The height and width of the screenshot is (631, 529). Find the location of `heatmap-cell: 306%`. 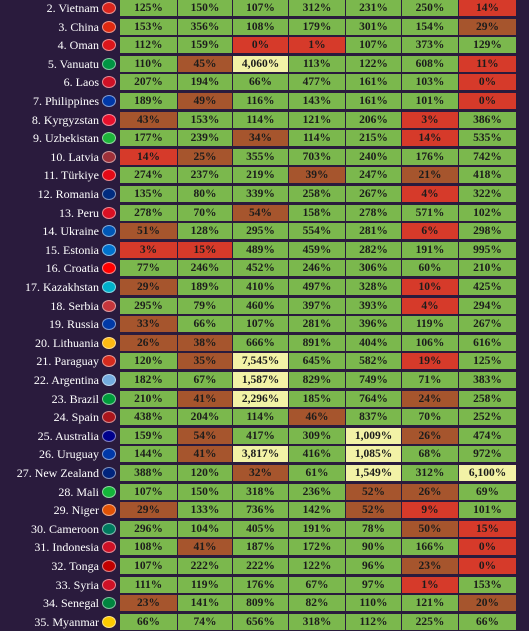

heatmap-cell: 306% is located at coordinates (373, 268).